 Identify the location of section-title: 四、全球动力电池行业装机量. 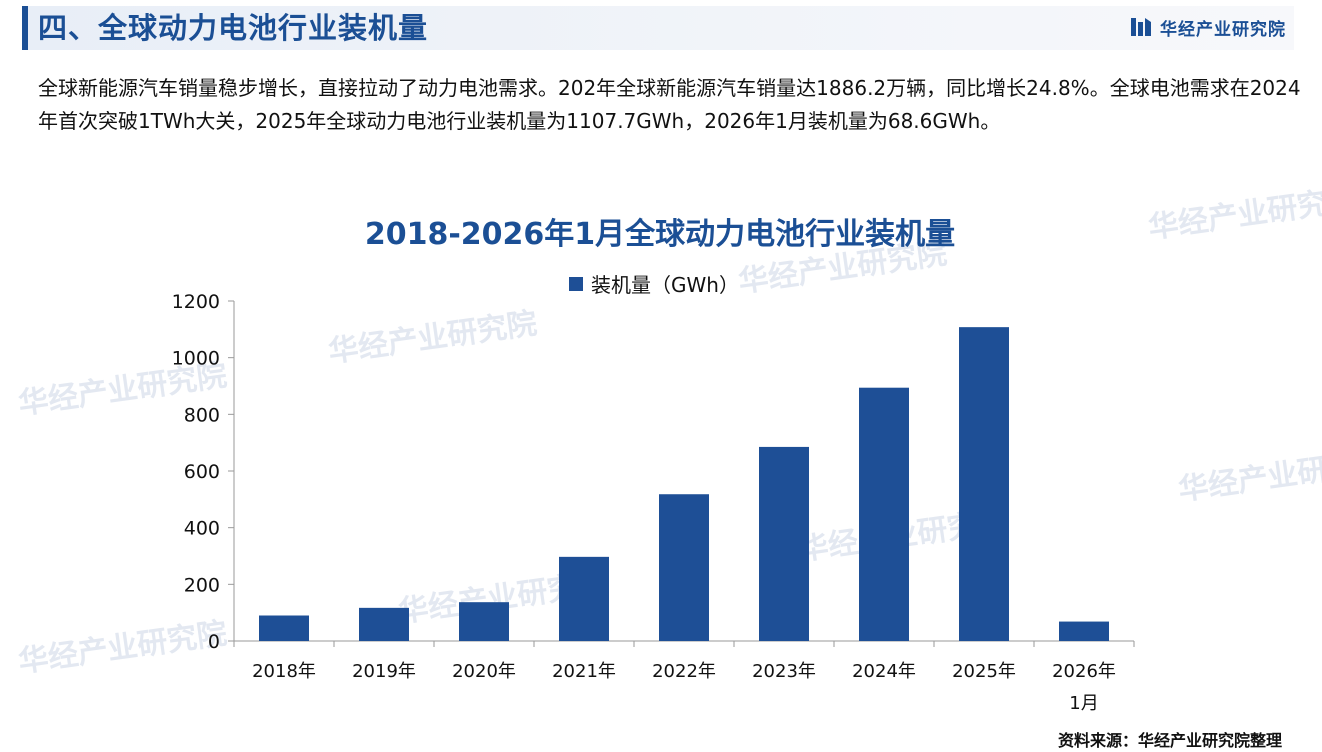
(233, 28).